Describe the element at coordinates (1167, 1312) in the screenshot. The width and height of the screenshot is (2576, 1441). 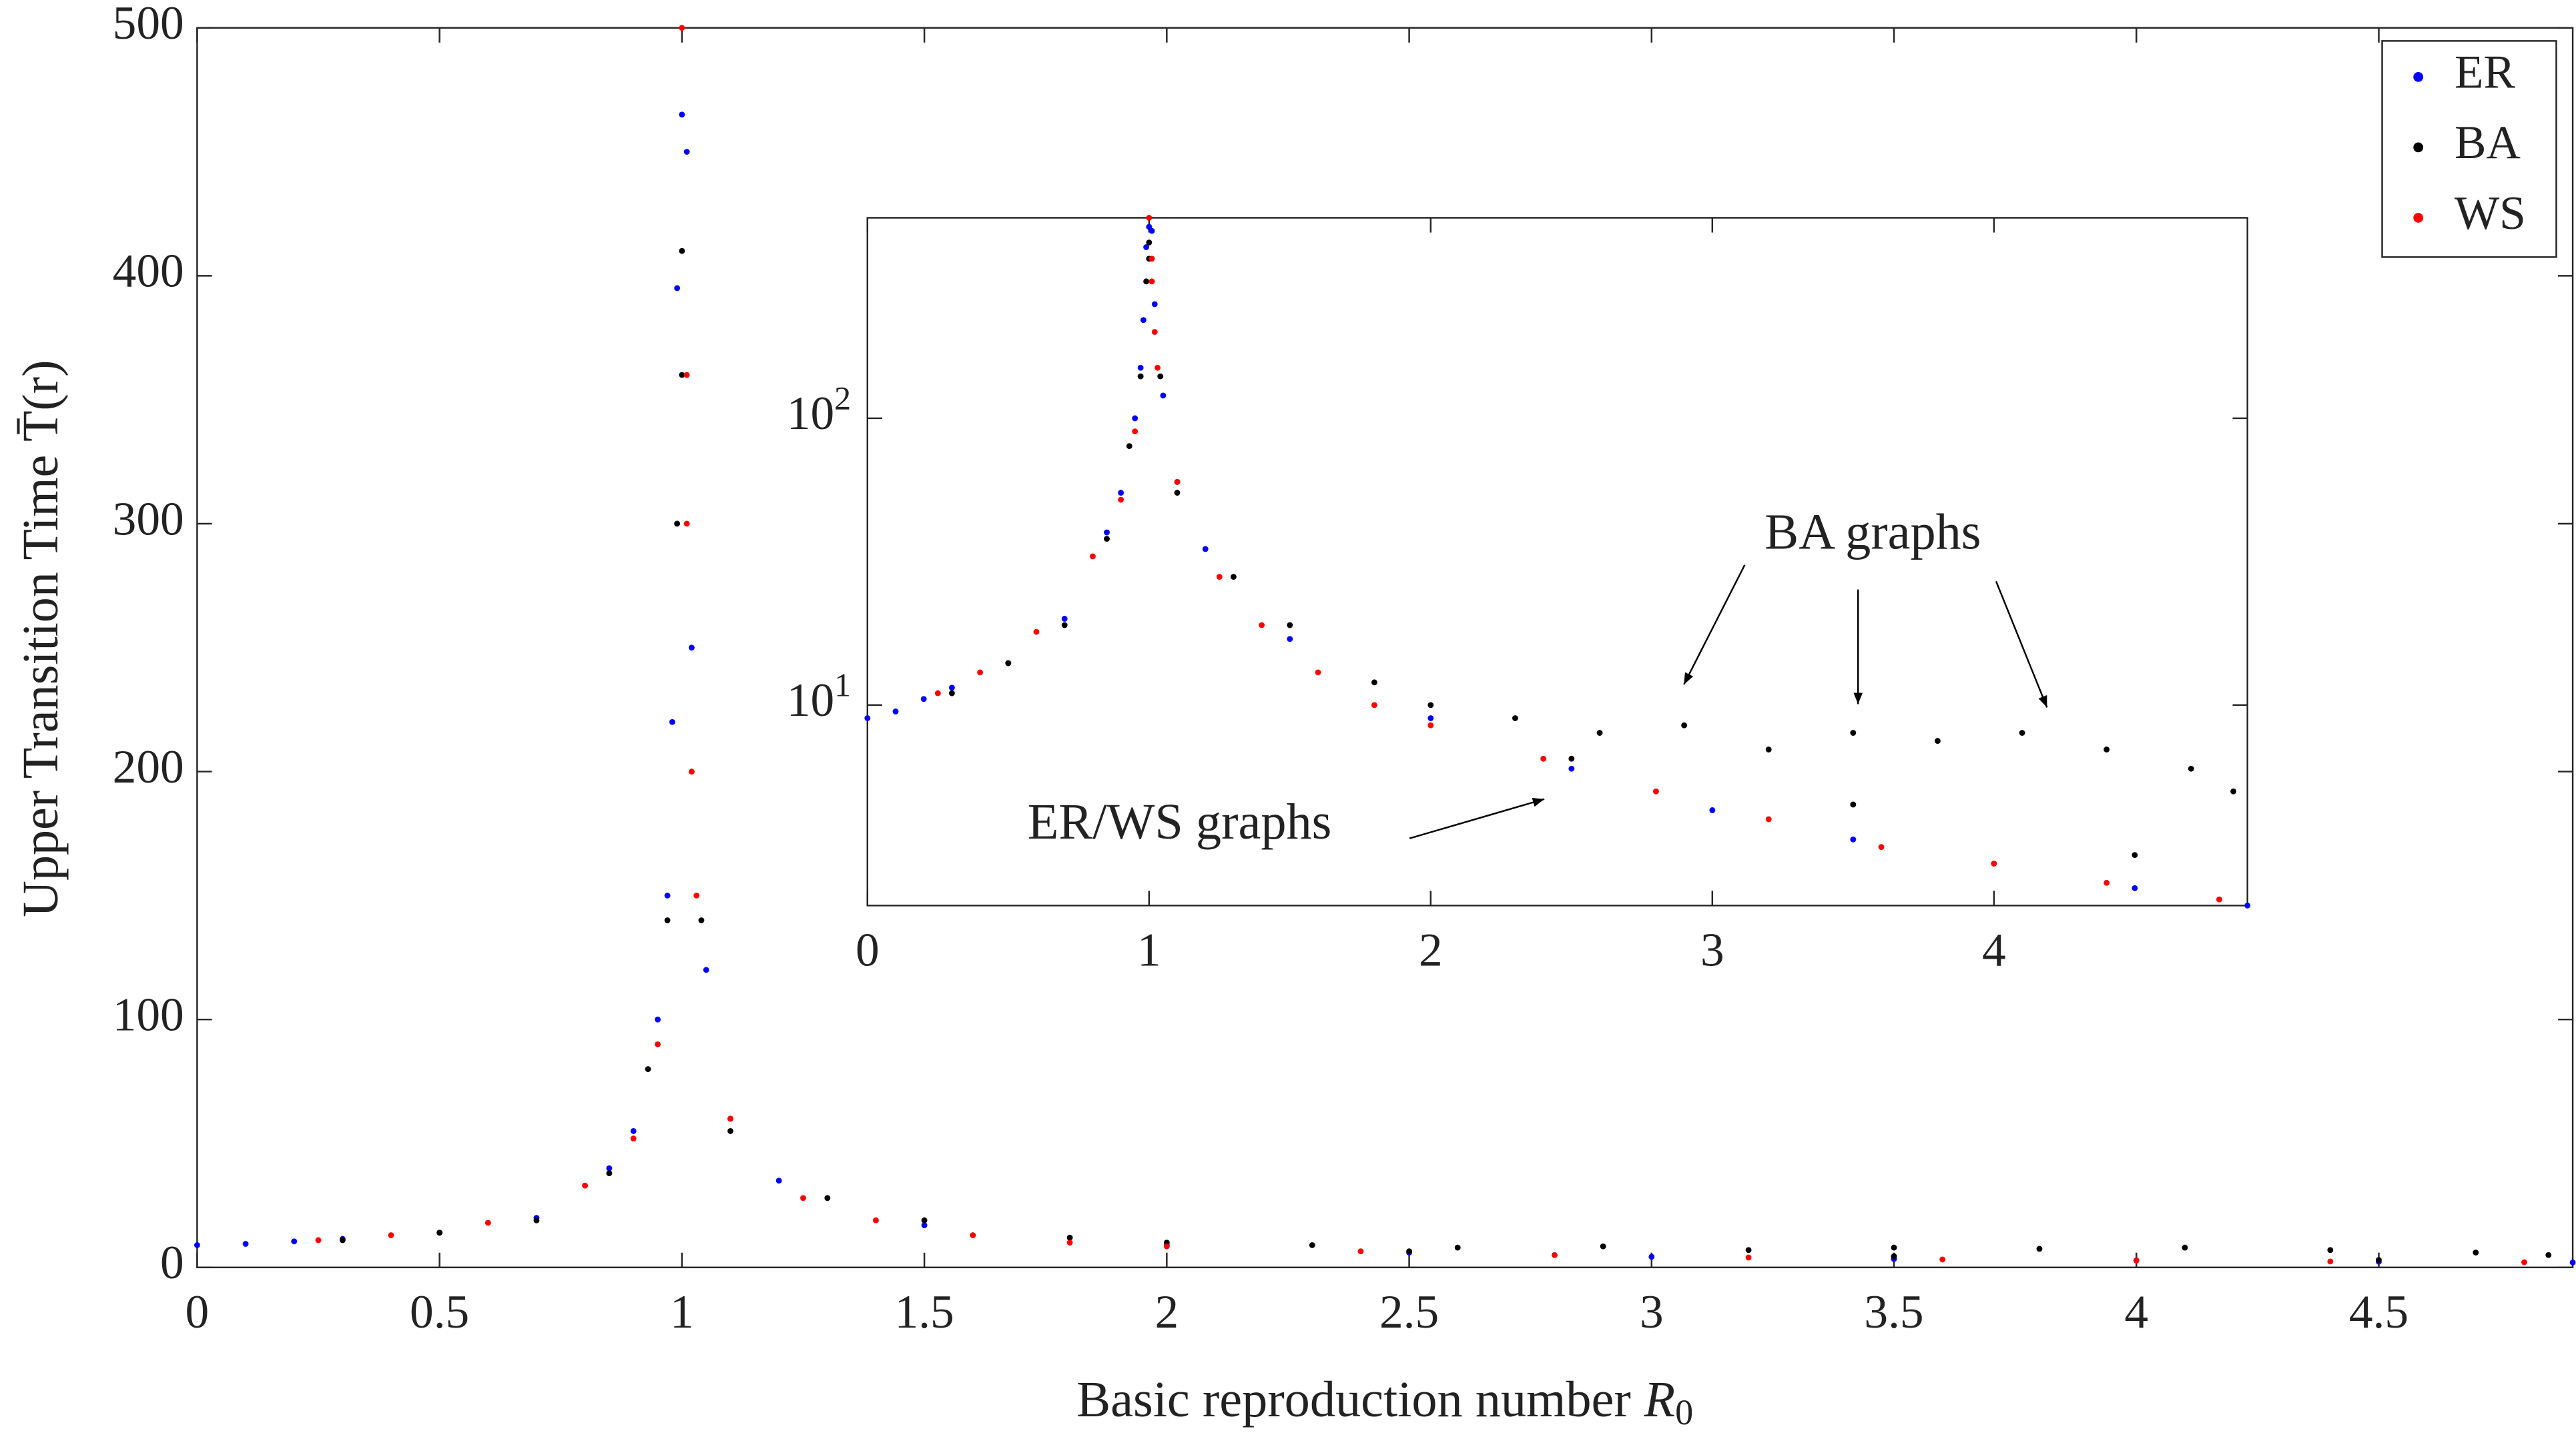
I see `x-tick-label: 2` at that location.